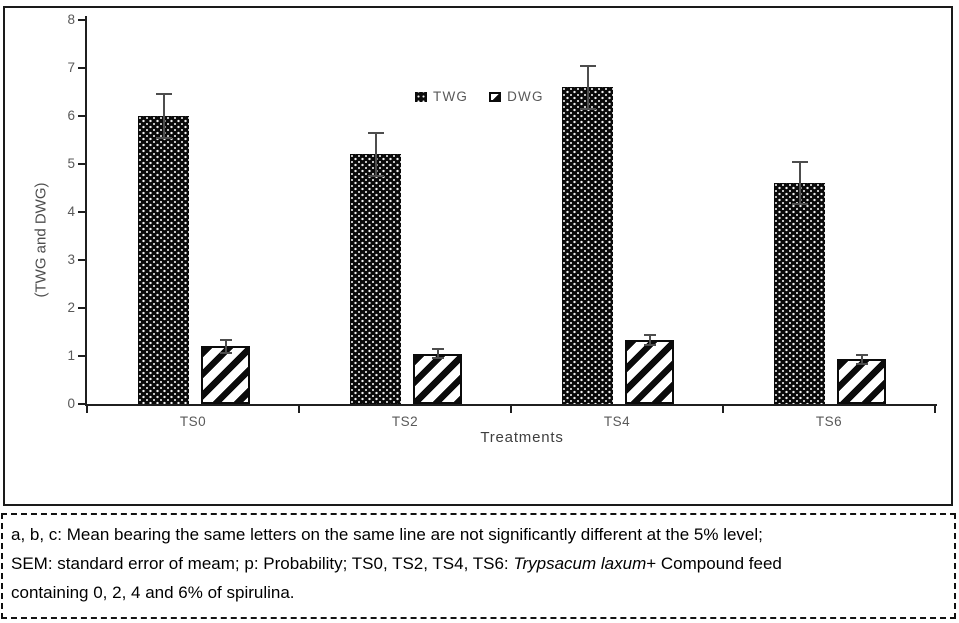 This screenshot has height=623, width=959. Describe the element at coordinates (193, 421) in the screenshot. I see `x-category-label-ts0: TS0` at that location.